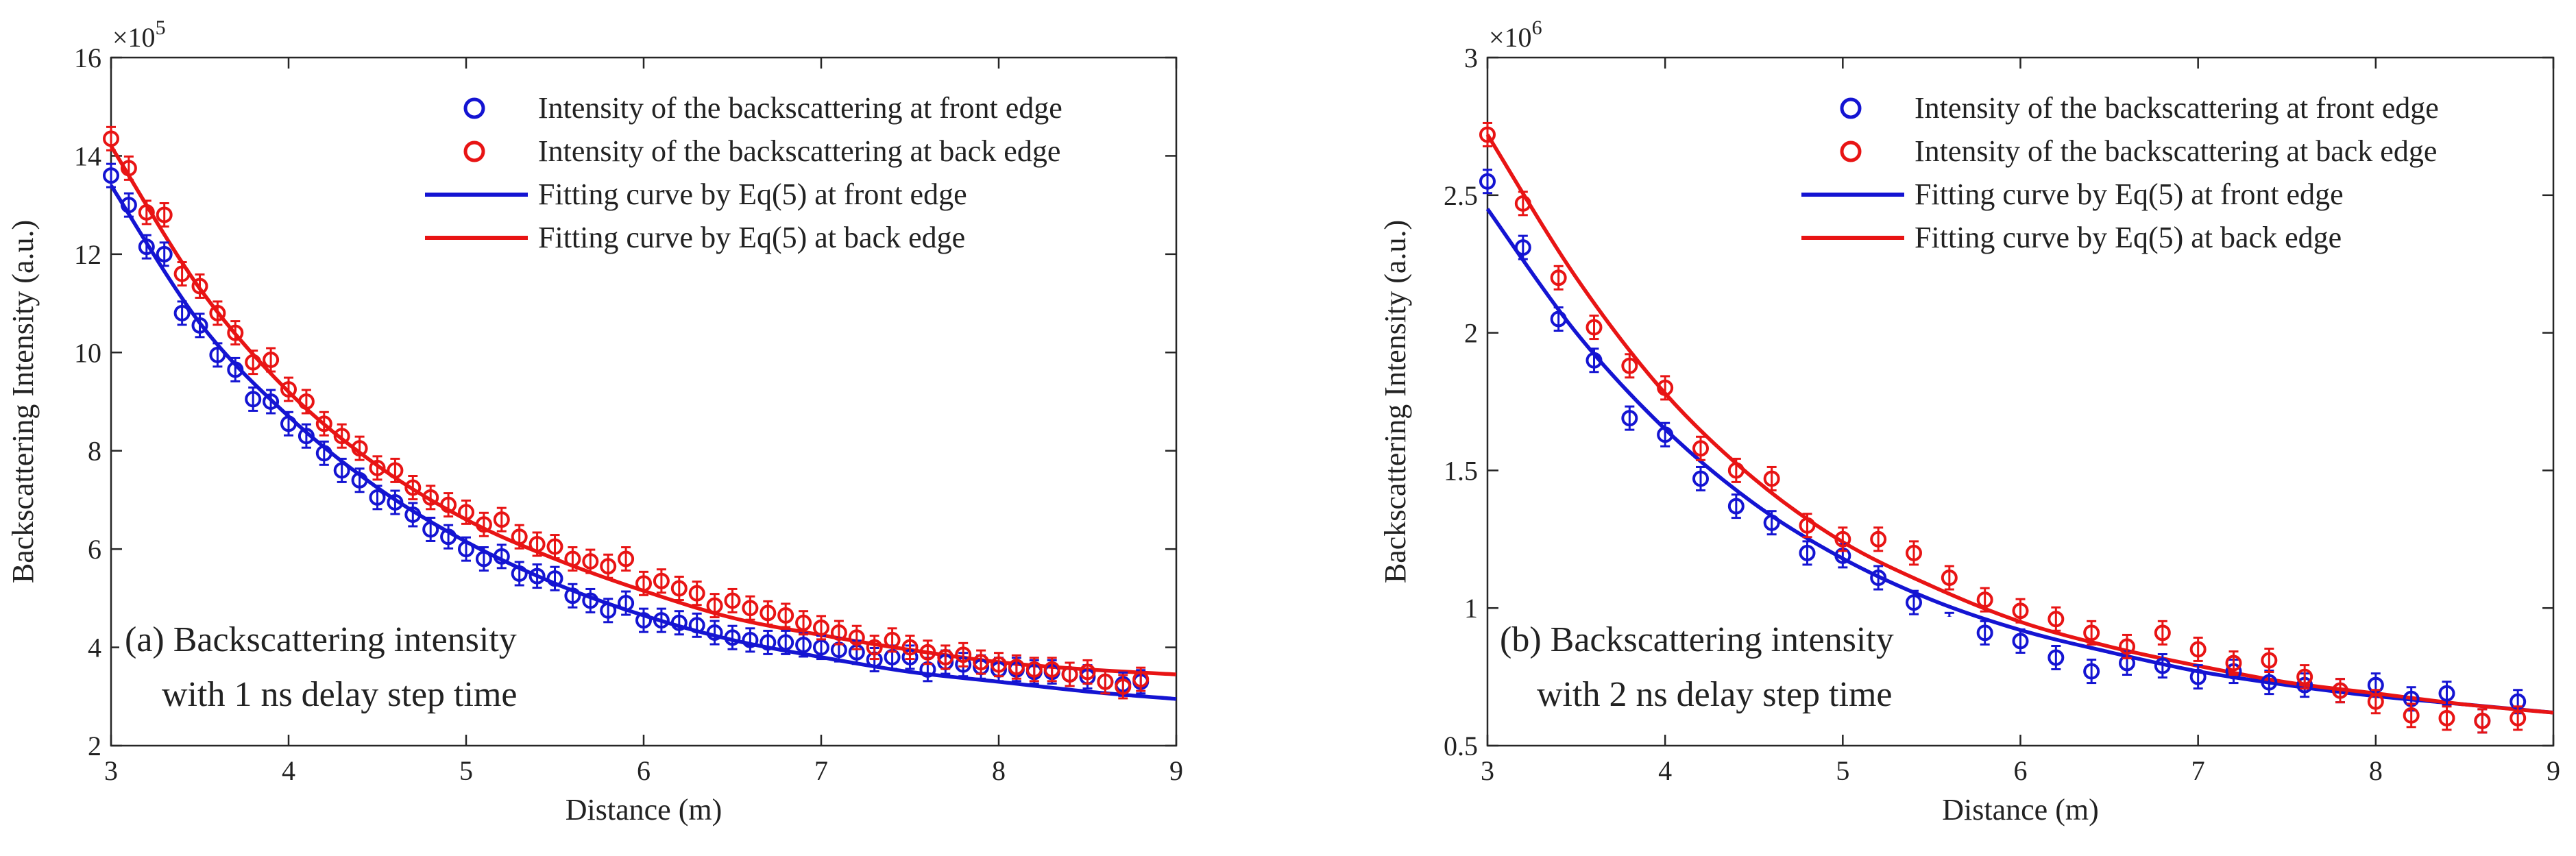 This screenshot has width=2576, height=856. What do you see at coordinates (1395, 401) in the screenshot?
I see `y-axis-label: Backscattering Intensity (a.u.)` at bounding box center [1395, 401].